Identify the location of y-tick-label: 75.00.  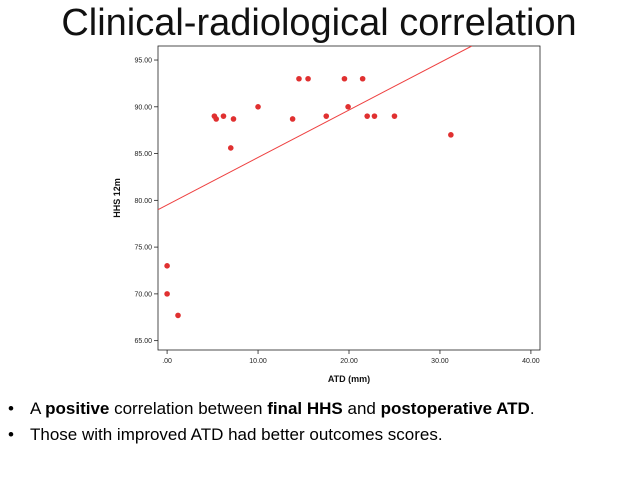
(143, 248).